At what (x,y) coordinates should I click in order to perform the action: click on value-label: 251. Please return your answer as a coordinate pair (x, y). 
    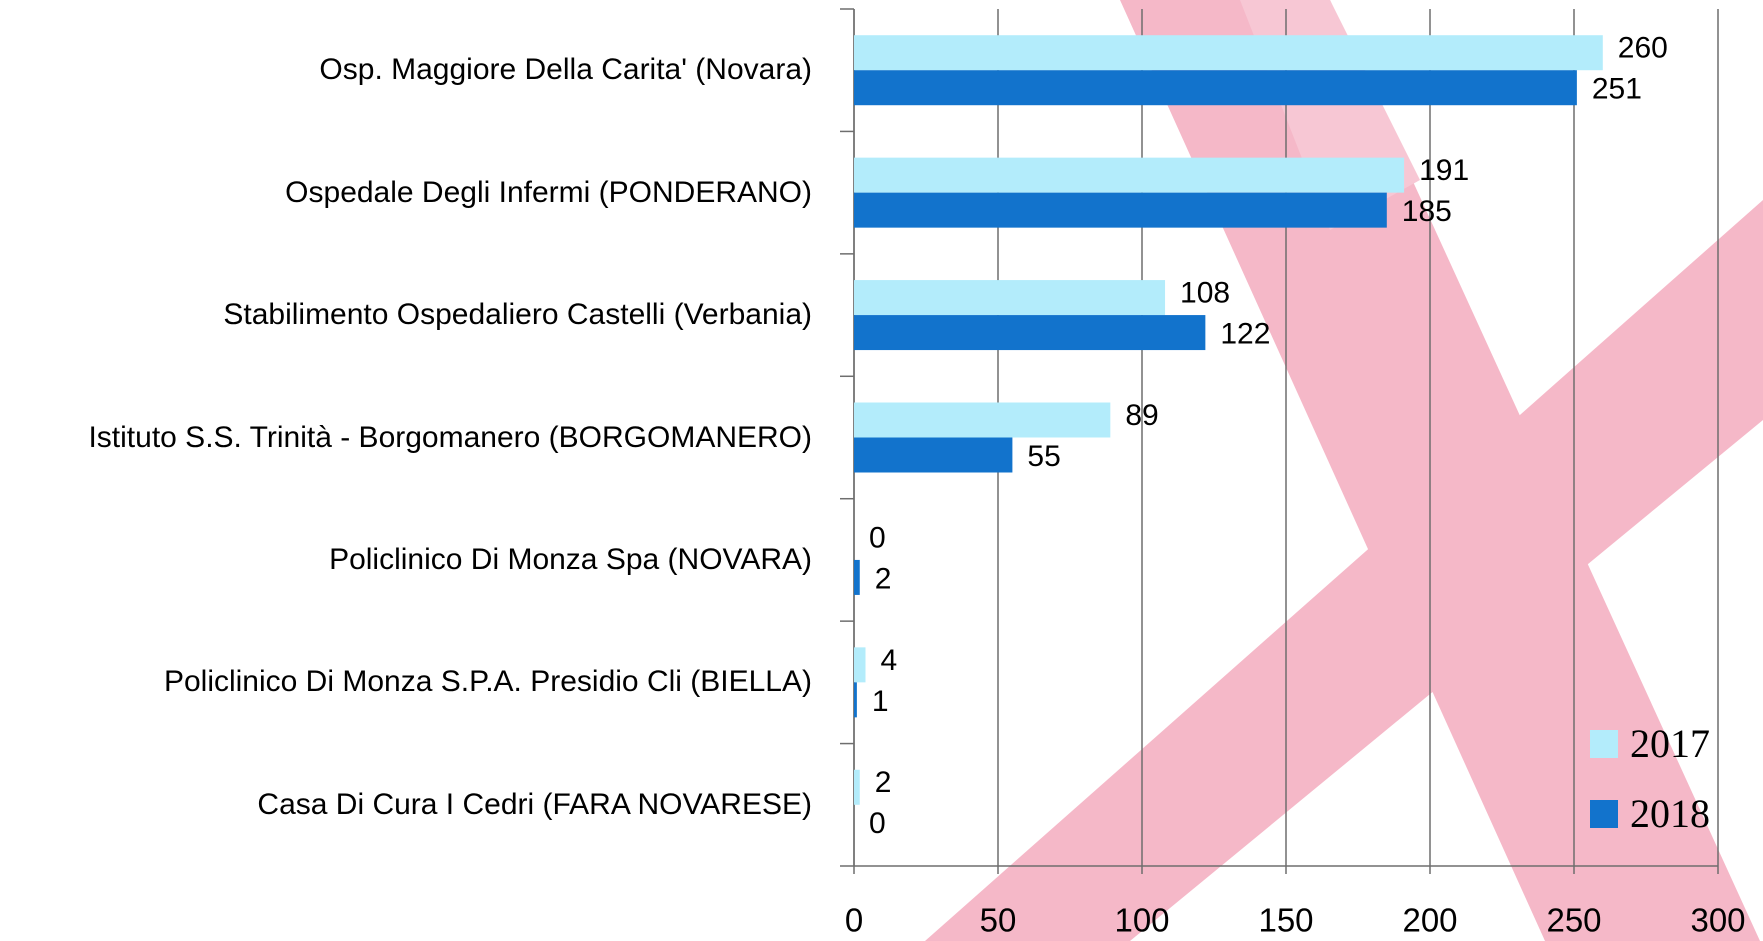
    Looking at the image, I should click on (1617, 89).